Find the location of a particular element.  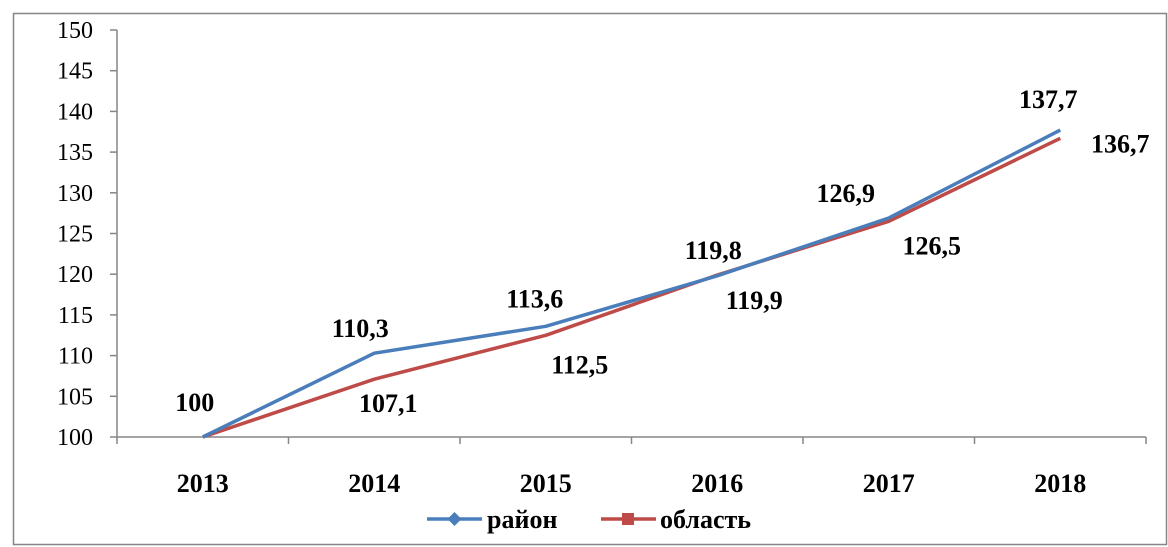

data-label-0-3: 119,8 is located at coordinates (713, 250).